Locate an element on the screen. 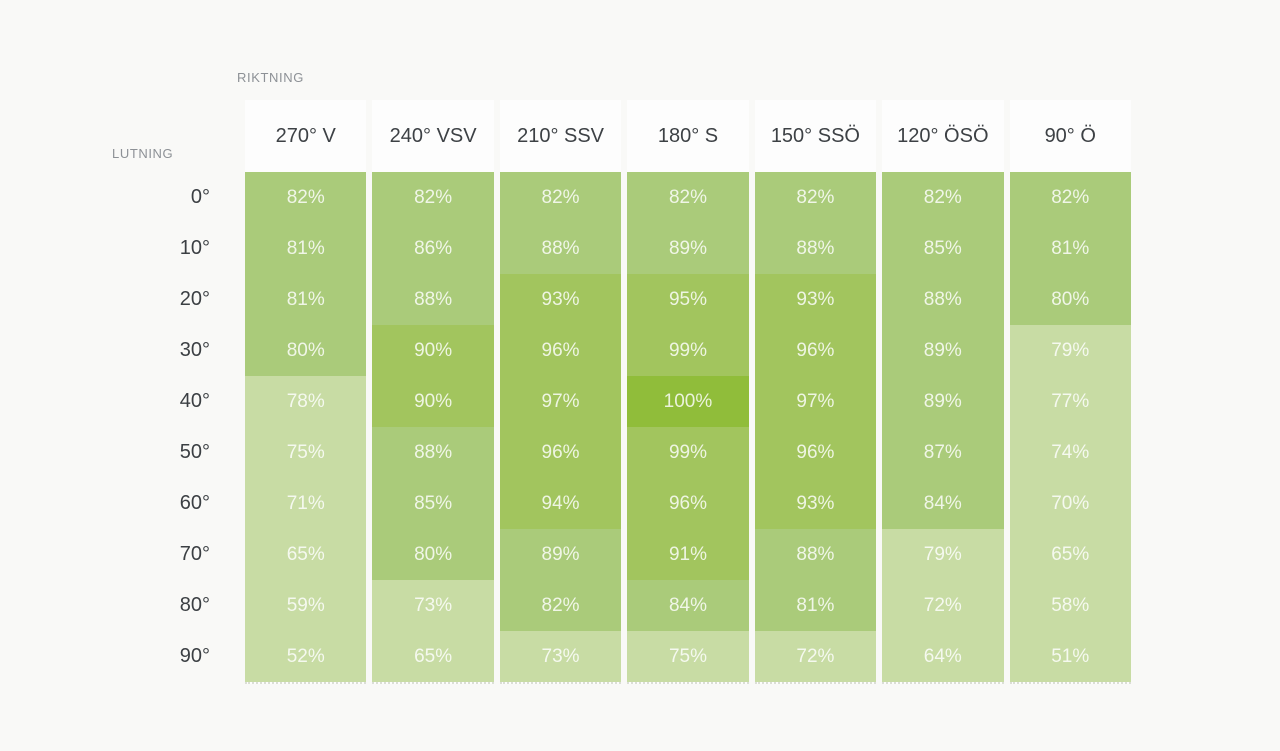  heatmap-cell: 100% is located at coordinates (688, 401).